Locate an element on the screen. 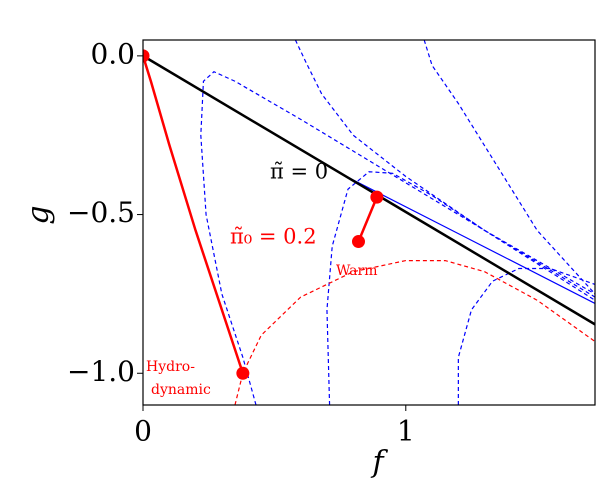 This screenshot has height=486, width=598. x-tick-label: 0 is located at coordinates (143, 431).